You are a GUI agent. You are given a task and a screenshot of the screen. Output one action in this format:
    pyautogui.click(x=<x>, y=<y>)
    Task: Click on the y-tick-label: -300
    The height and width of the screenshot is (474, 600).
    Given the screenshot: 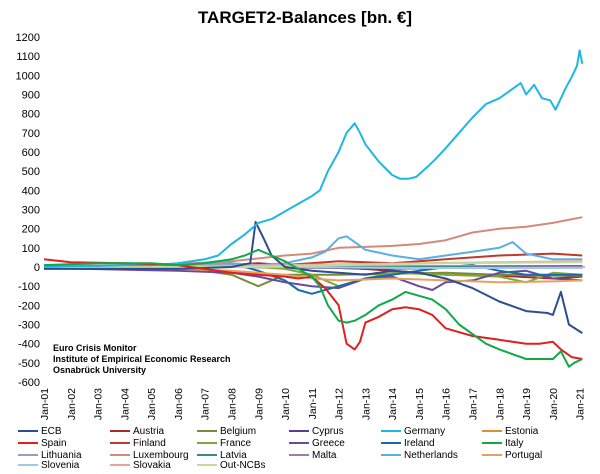 What is the action you would take?
    pyautogui.click(x=29, y=326)
    